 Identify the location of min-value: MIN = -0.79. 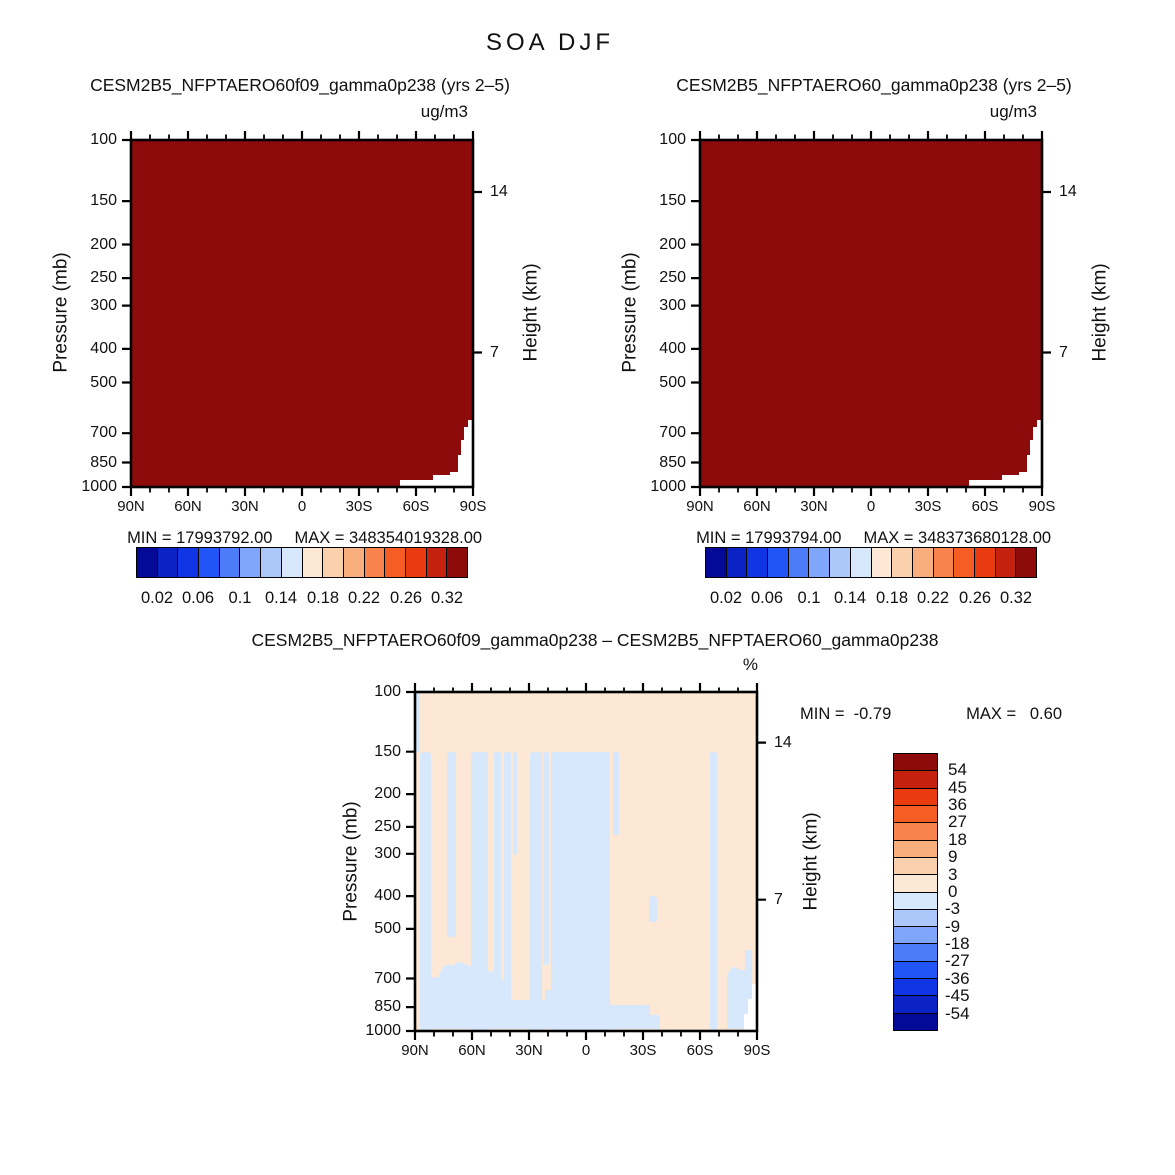
(846, 714).